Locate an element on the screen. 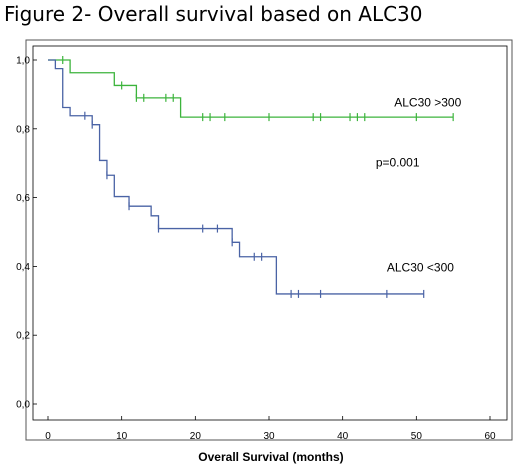 Image resolution: width=520 pixels, height=467 pixels. y-tick-label: 1,0 is located at coordinates (23, 61).